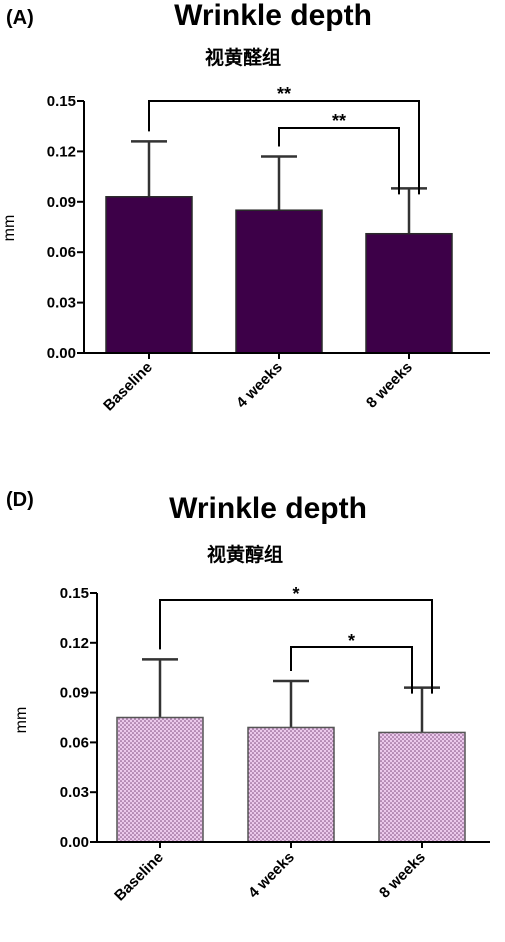  Describe the element at coordinates (245, 554) in the screenshot. I see `chart-subtitle: 视黄醇组` at that location.